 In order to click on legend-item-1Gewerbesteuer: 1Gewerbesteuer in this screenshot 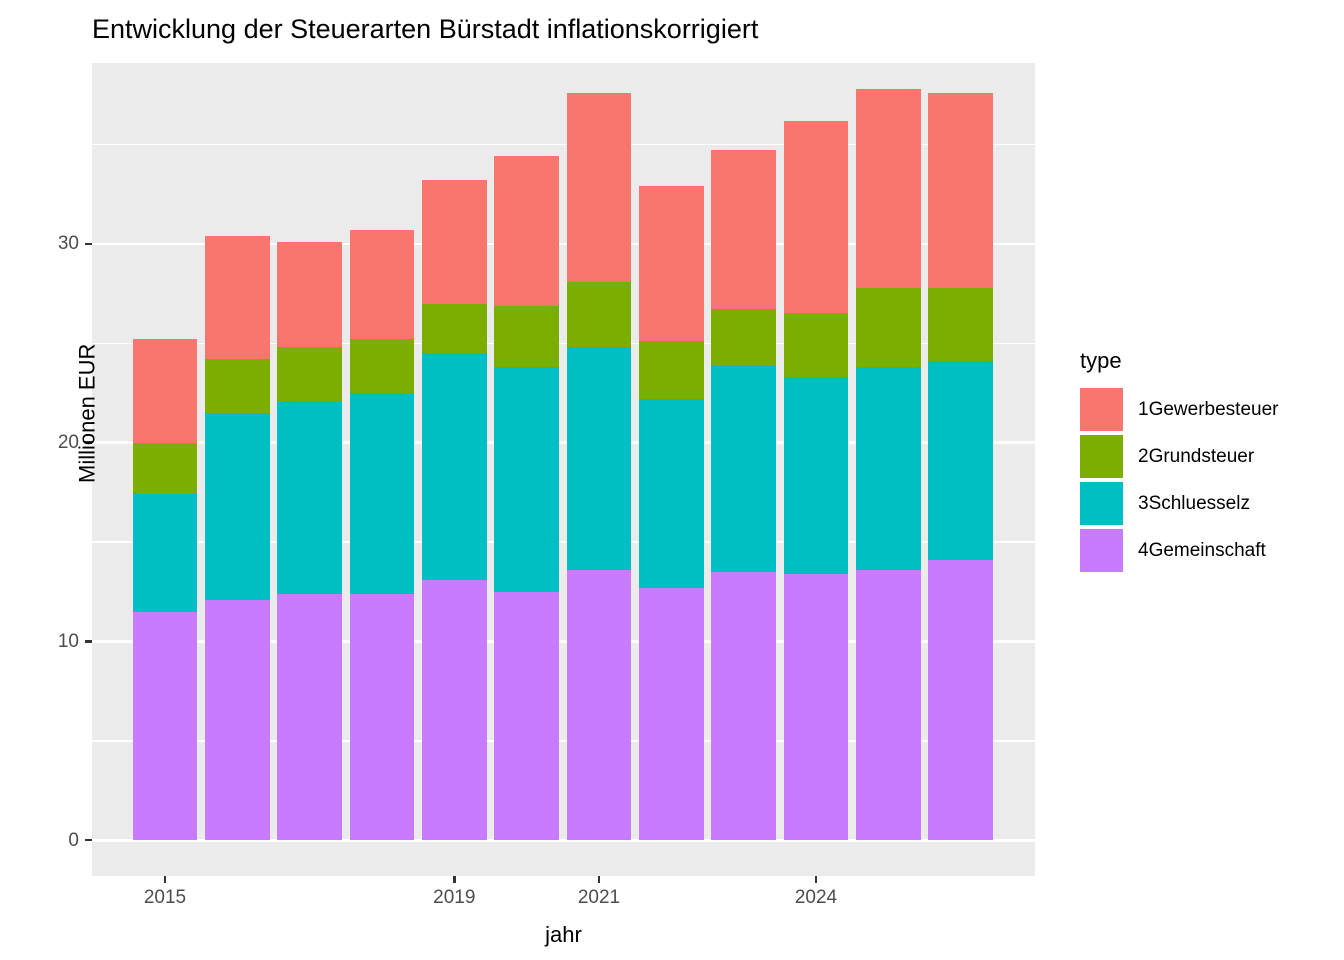, I will do `click(1178, 409)`.